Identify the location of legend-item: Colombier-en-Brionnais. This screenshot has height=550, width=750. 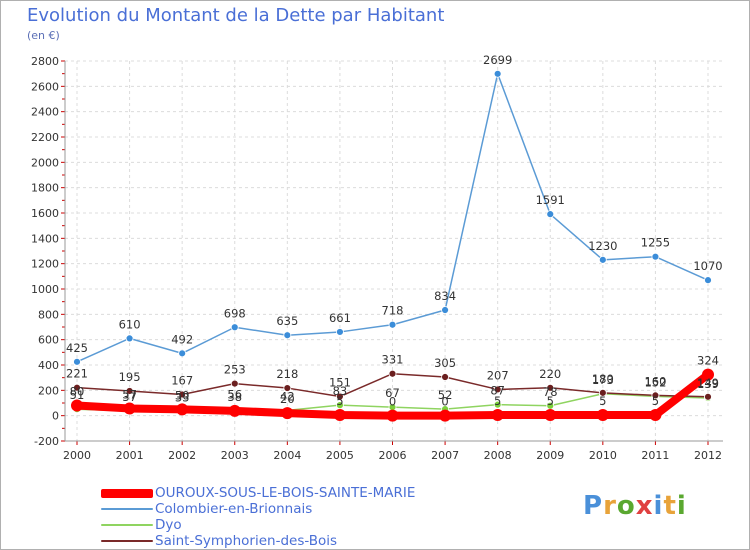
(258, 509).